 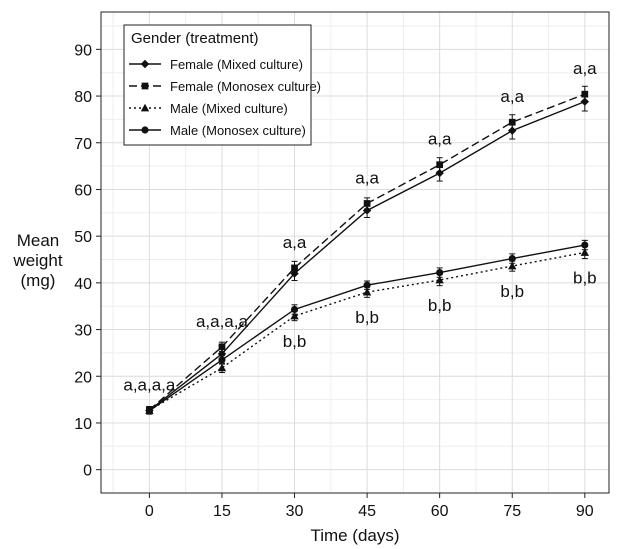 I want to click on x-axis-label: Time (days), so click(x=354, y=535).